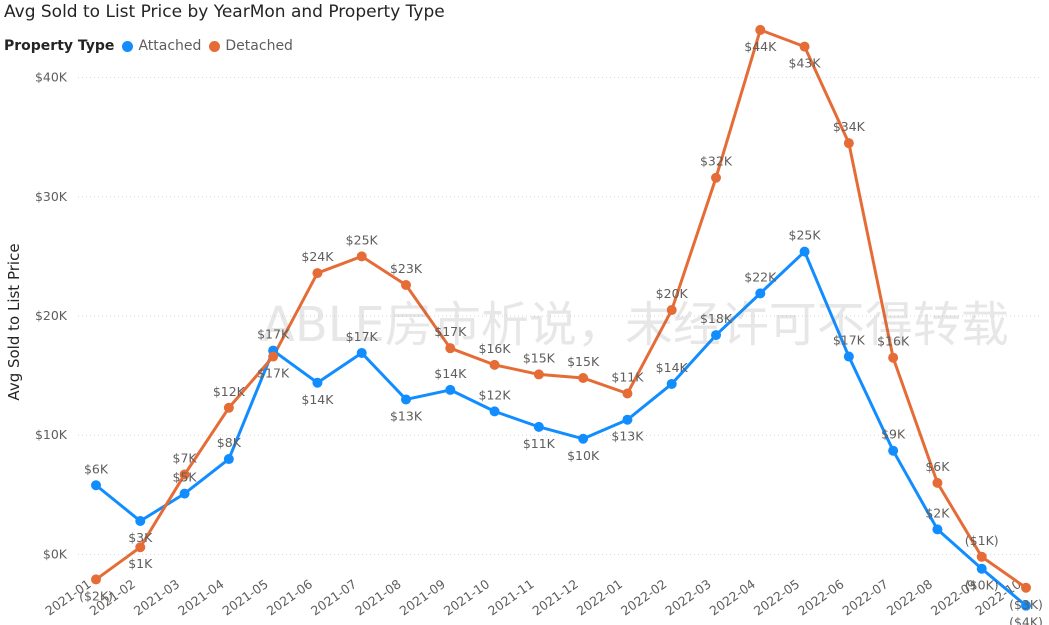  What do you see at coordinates (377, 597) in the screenshot?
I see `x-tick-label: 2021-08` at bounding box center [377, 597].